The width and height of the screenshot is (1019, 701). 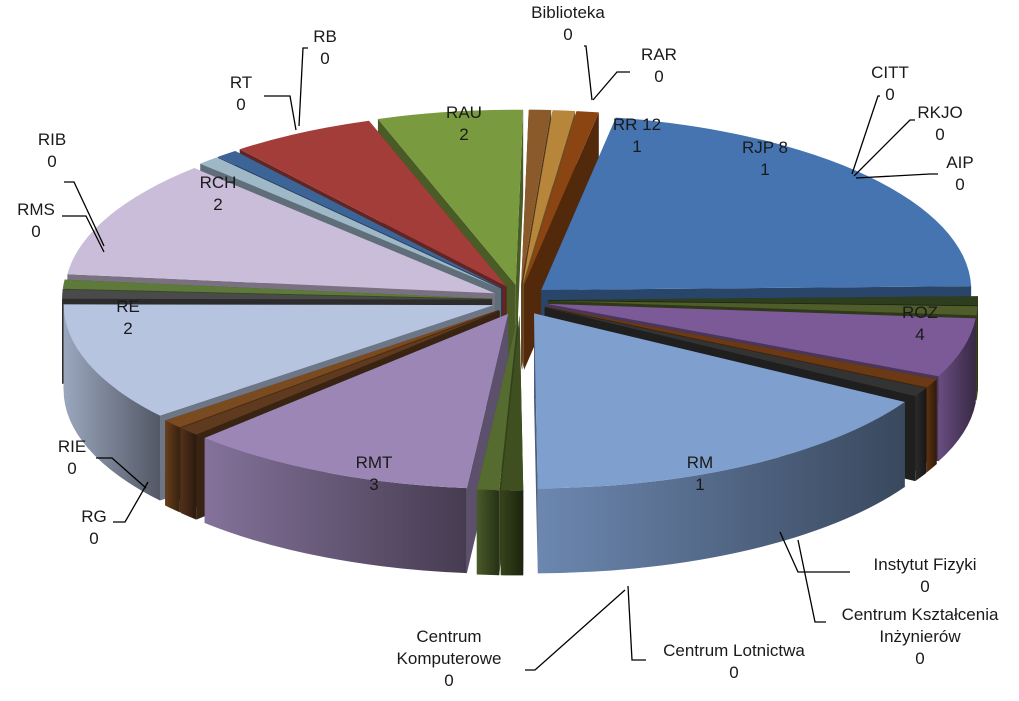 I want to click on data-label-value-rib: 0, so click(x=51, y=161).